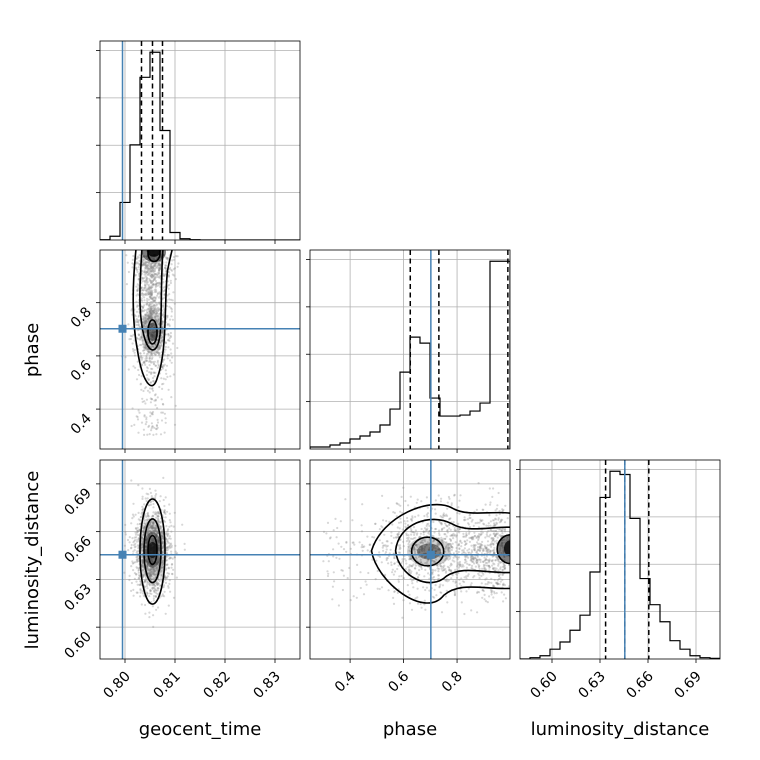 This screenshot has height=760, width=760. I want to click on x-tick-label: 0.60, so click(543, 685).